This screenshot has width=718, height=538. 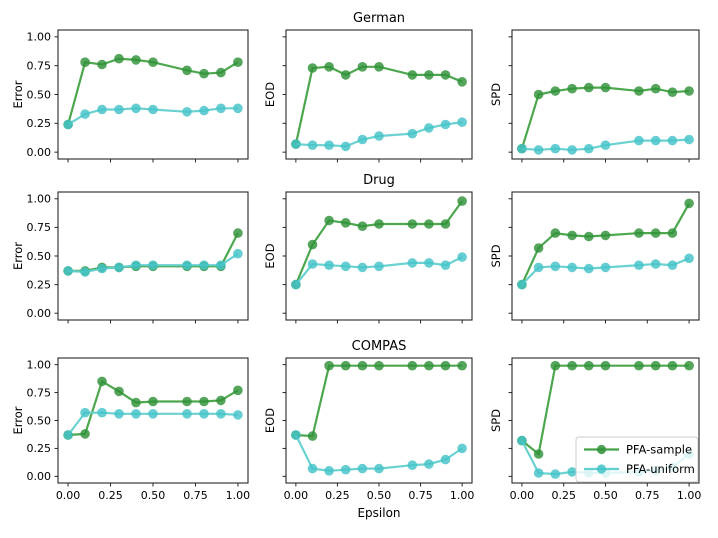 I want to click on subplot-compas-eod: 0.00 0.25 0.50 0.75 1.00 EOD COMPAS, so click(x=368, y=420).